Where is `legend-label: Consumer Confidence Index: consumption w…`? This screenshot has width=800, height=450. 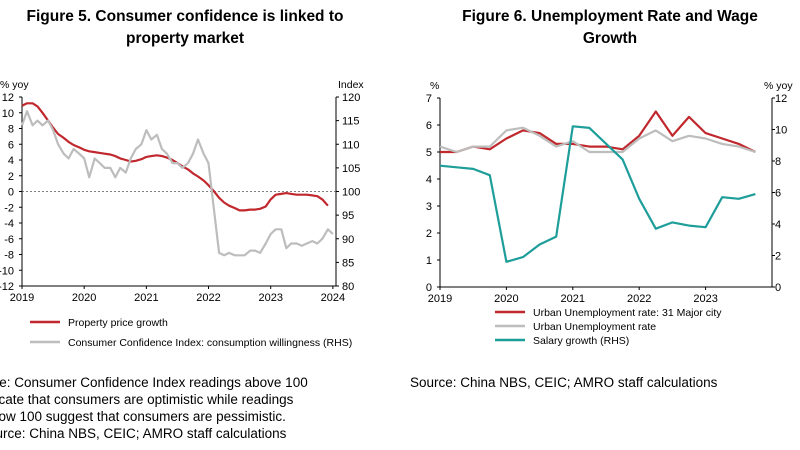 legend-label: Consumer Confidence Index: consumption w… is located at coordinates (210, 343).